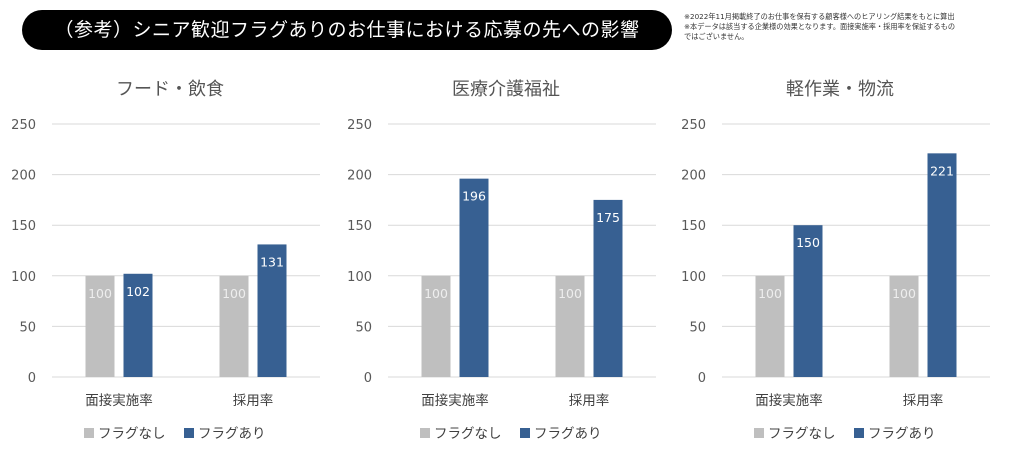 The height and width of the screenshot is (463, 1024). What do you see at coordinates (819, 16) in the screenshot?
I see `footnote-line: ※2022年11月掲載終了のお仕事を保有する顧客様へのヒアリング結果をもとに算出` at bounding box center [819, 16].